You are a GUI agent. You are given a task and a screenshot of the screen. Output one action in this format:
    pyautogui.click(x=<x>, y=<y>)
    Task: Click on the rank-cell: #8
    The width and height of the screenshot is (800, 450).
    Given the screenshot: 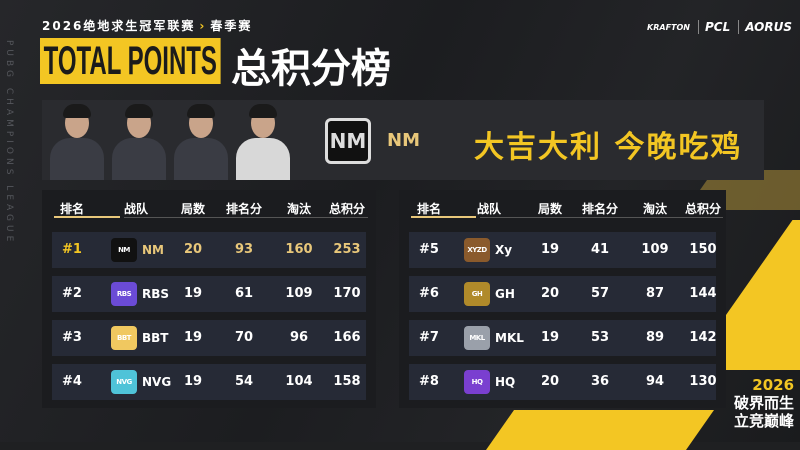 What is the action you would take?
    pyautogui.click(x=429, y=381)
    